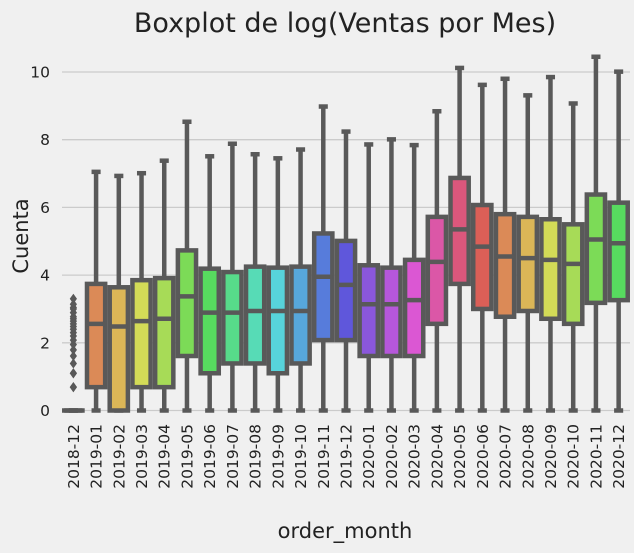 The width and height of the screenshot is (634, 553). I want to click on y-axis-label: Cuenta, so click(21, 235).